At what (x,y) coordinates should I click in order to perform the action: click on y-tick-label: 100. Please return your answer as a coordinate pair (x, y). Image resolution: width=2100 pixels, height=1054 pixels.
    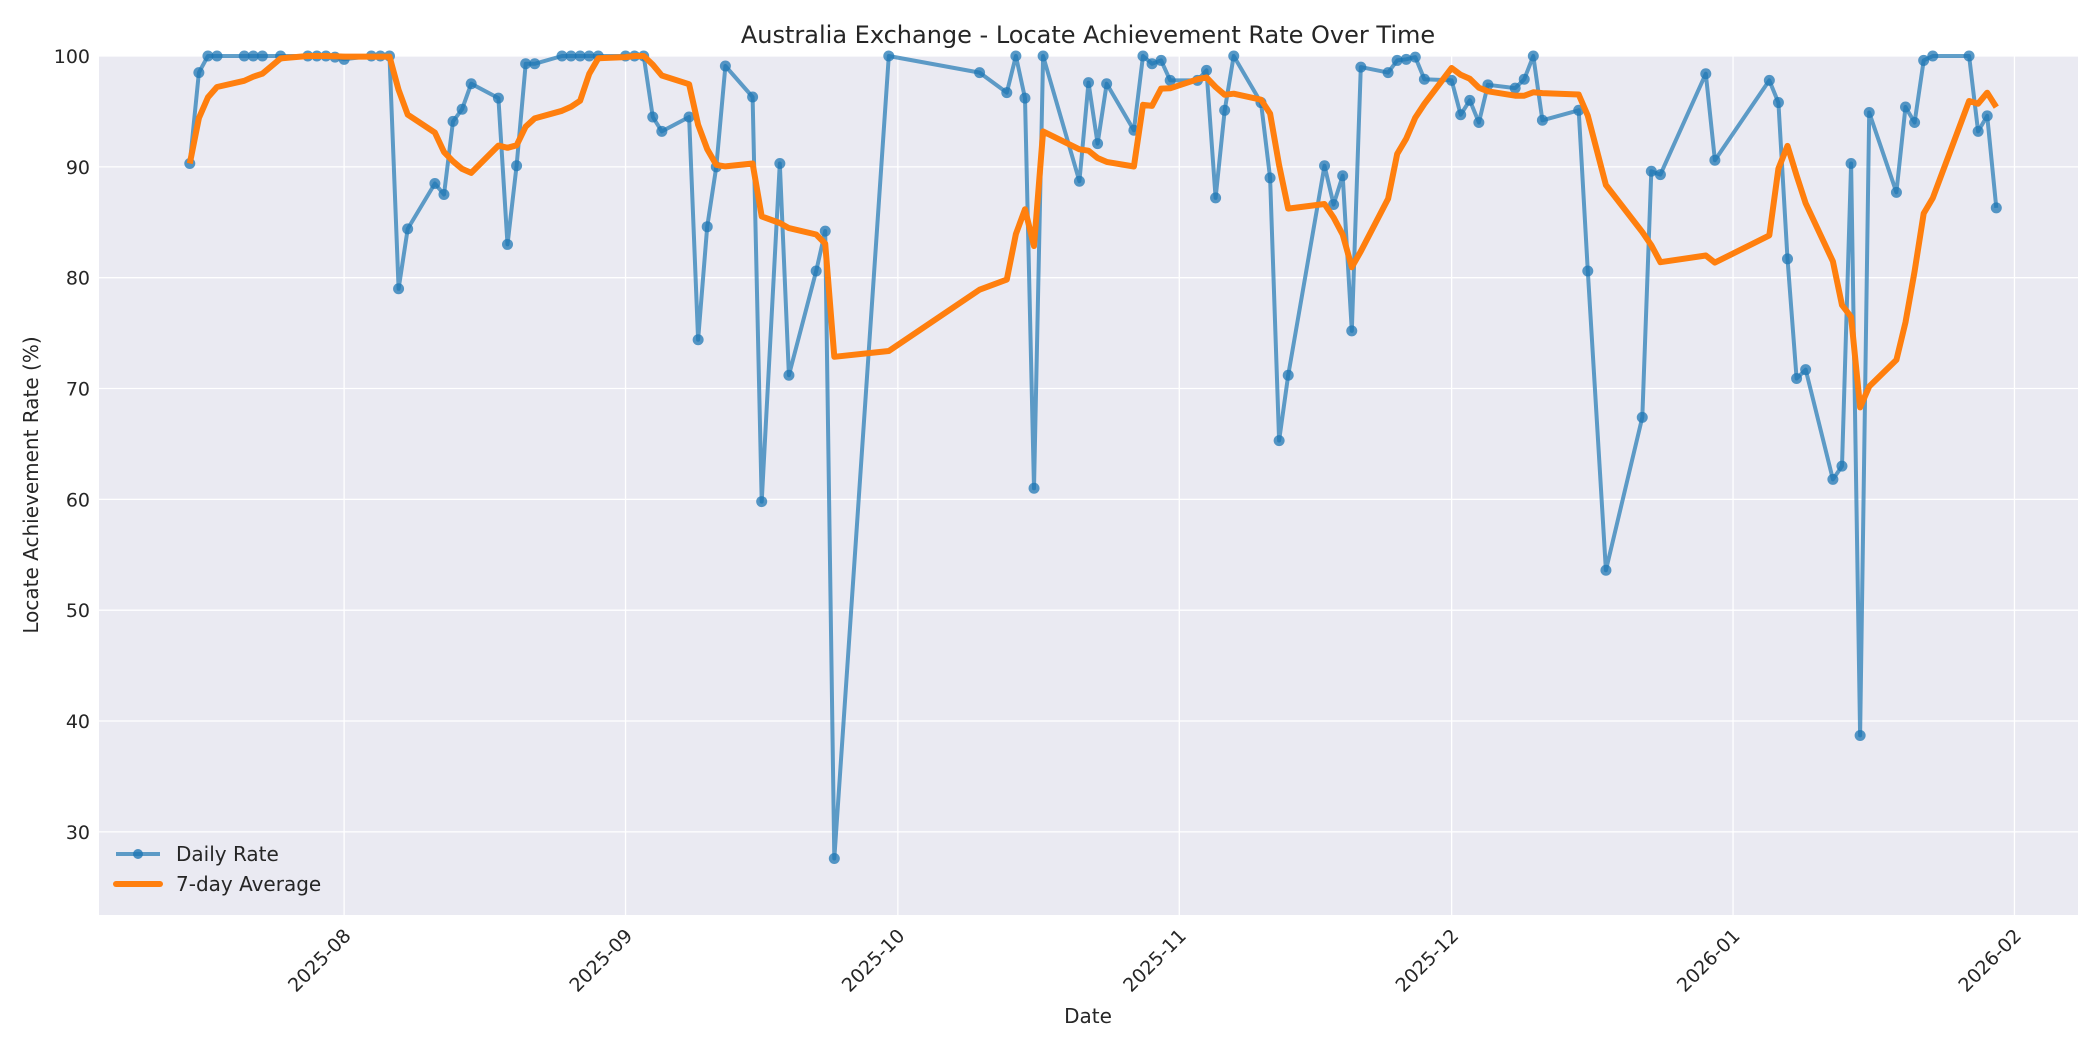
    Looking at the image, I should click on (72, 57).